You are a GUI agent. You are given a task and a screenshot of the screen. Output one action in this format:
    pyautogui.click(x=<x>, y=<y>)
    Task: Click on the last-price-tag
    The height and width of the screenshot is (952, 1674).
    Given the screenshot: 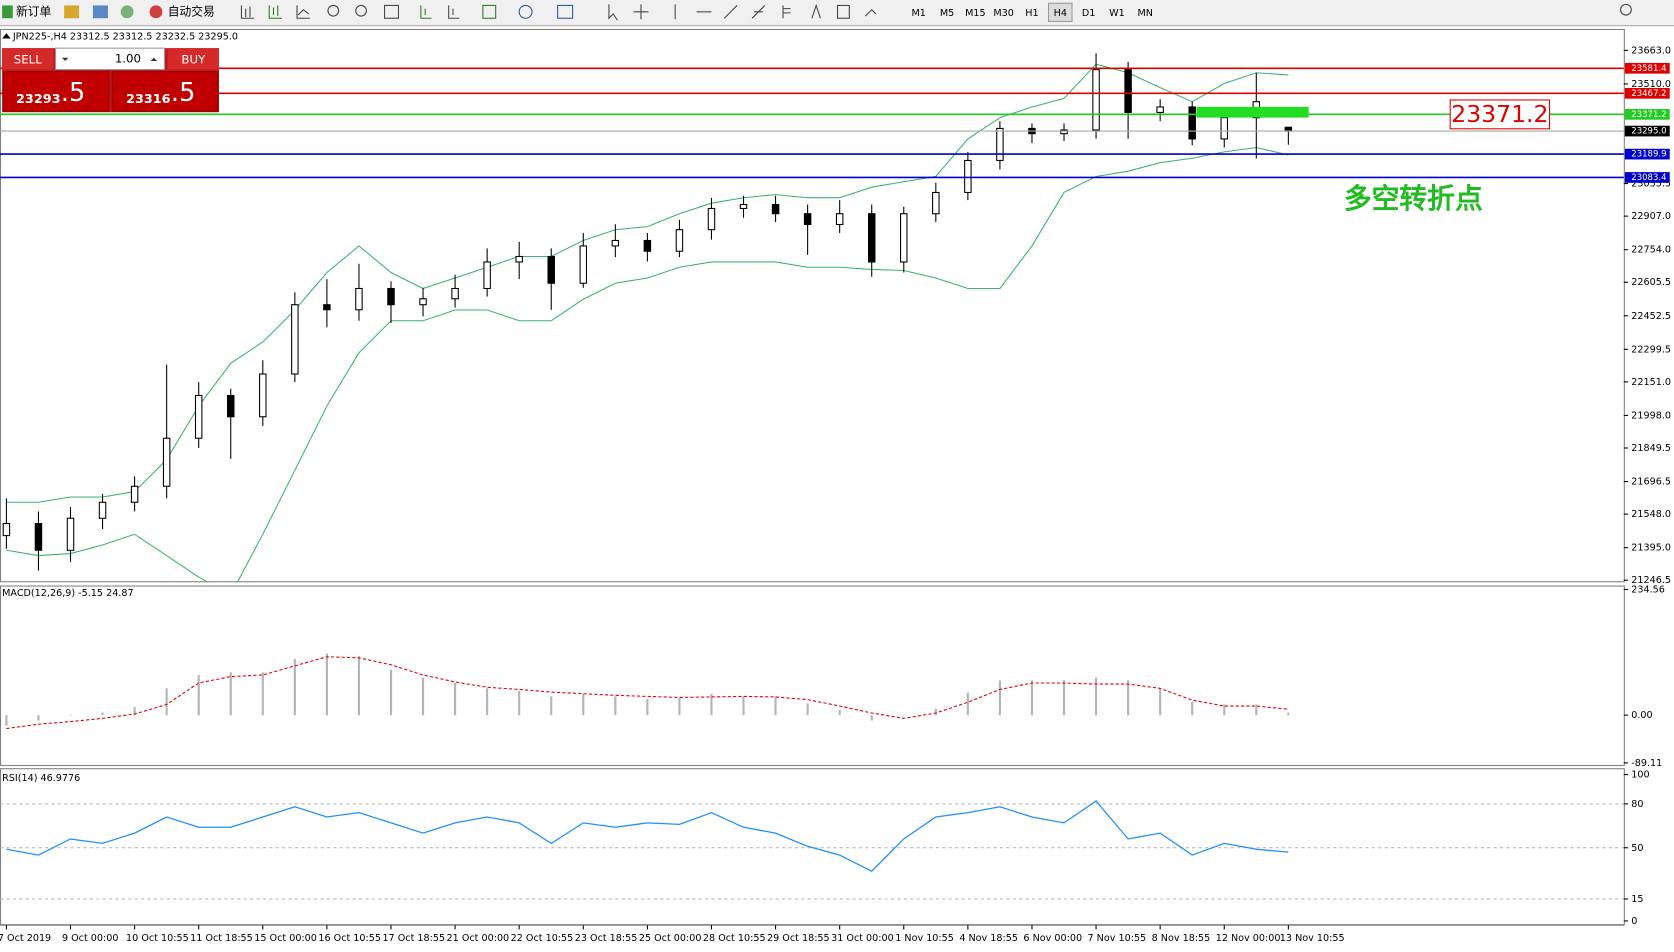 What is the action you would take?
    pyautogui.click(x=1647, y=131)
    